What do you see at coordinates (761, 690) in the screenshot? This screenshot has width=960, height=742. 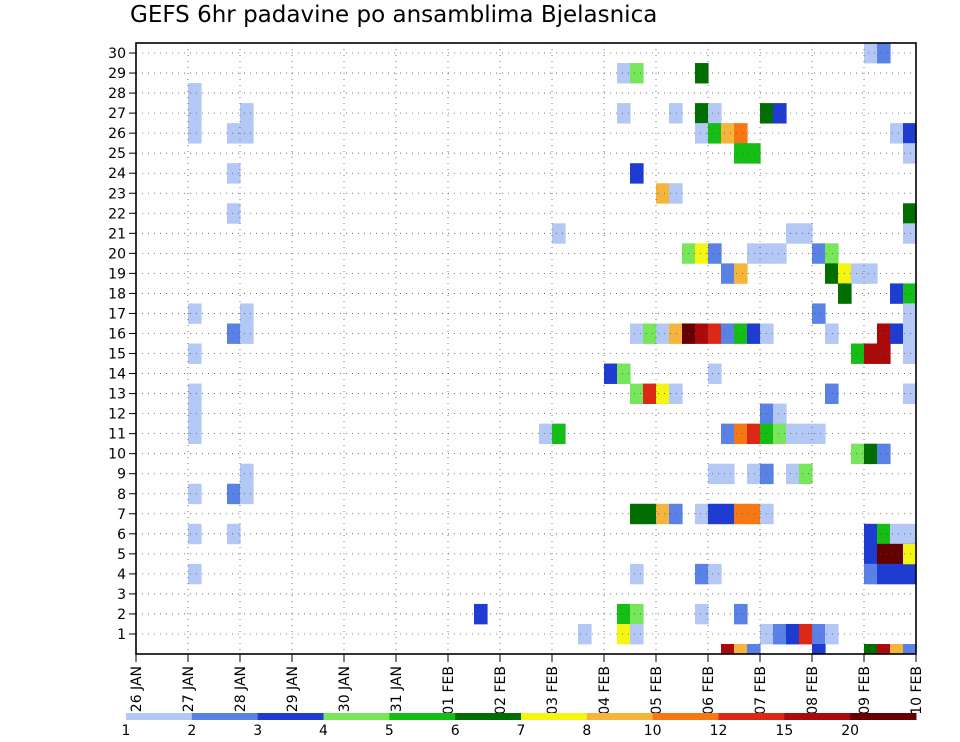 I see `x-tick-label: 07 FEB` at bounding box center [761, 690].